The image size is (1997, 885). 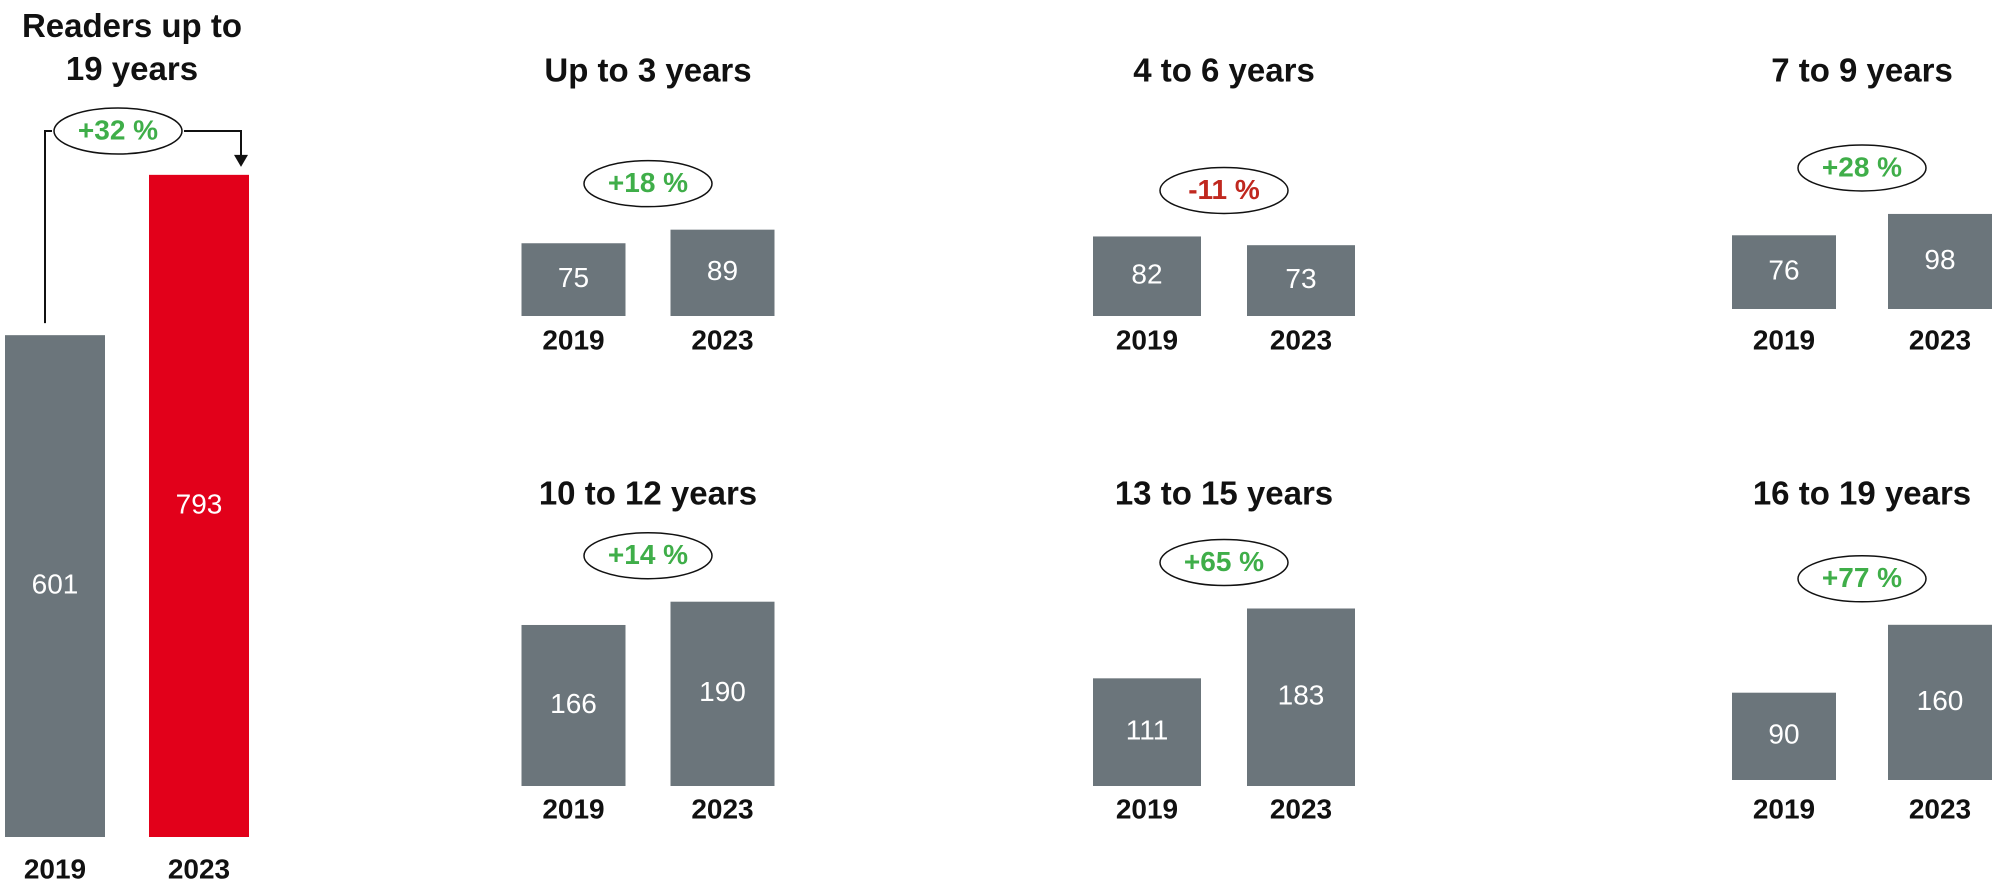 What do you see at coordinates (1862, 70) in the screenshot?
I see `chart-title: 7 to 9 years` at bounding box center [1862, 70].